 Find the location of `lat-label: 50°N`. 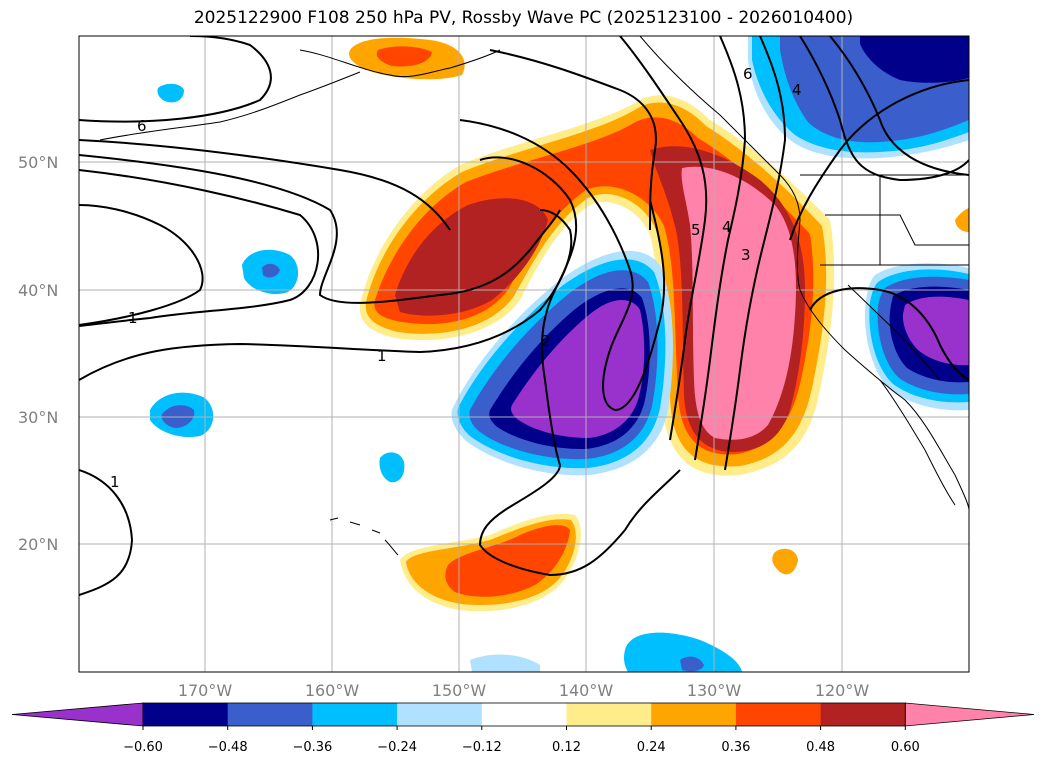

lat-label: 50°N is located at coordinates (38, 162).